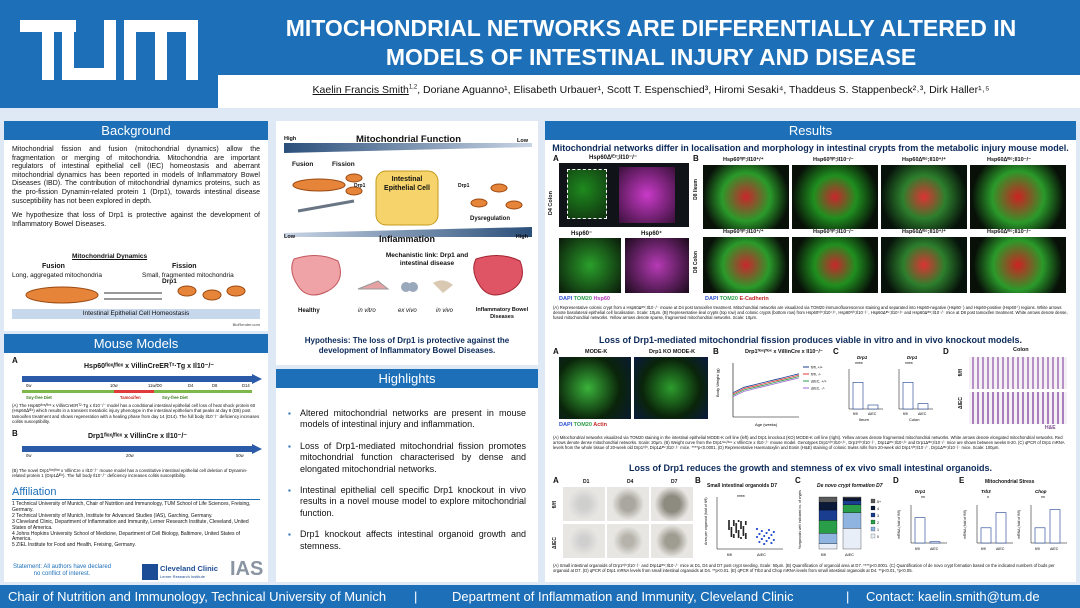 The height and width of the screenshot is (608, 1080). What do you see at coordinates (909, 365) in the screenshot?
I see `qpcr-sig: ****` at bounding box center [909, 365].